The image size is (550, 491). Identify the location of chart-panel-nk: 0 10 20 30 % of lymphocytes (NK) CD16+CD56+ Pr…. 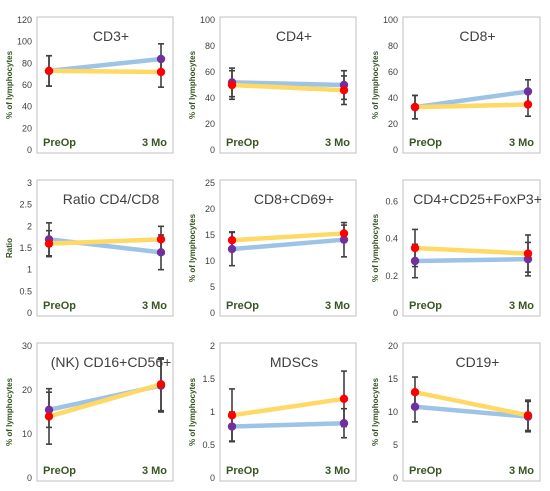
(91, 408).